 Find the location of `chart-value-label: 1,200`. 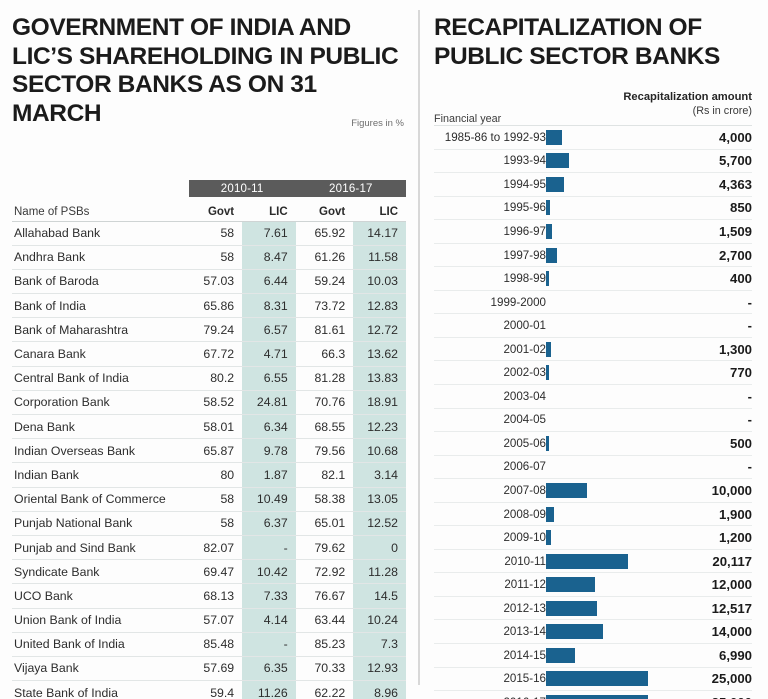

chart-value-label: 1,200 is located at coordinates (703, 537).